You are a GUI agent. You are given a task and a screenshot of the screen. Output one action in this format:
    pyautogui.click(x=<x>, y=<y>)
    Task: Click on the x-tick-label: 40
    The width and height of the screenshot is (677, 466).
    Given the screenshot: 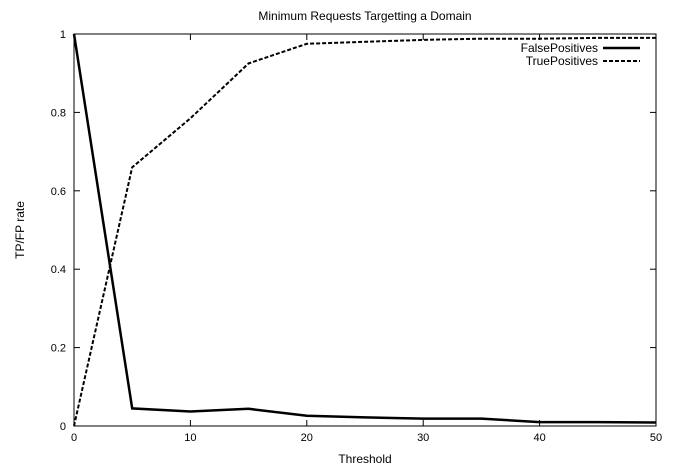 What is the action you would take?
    pyautogui.click(x=539, y=438)
    